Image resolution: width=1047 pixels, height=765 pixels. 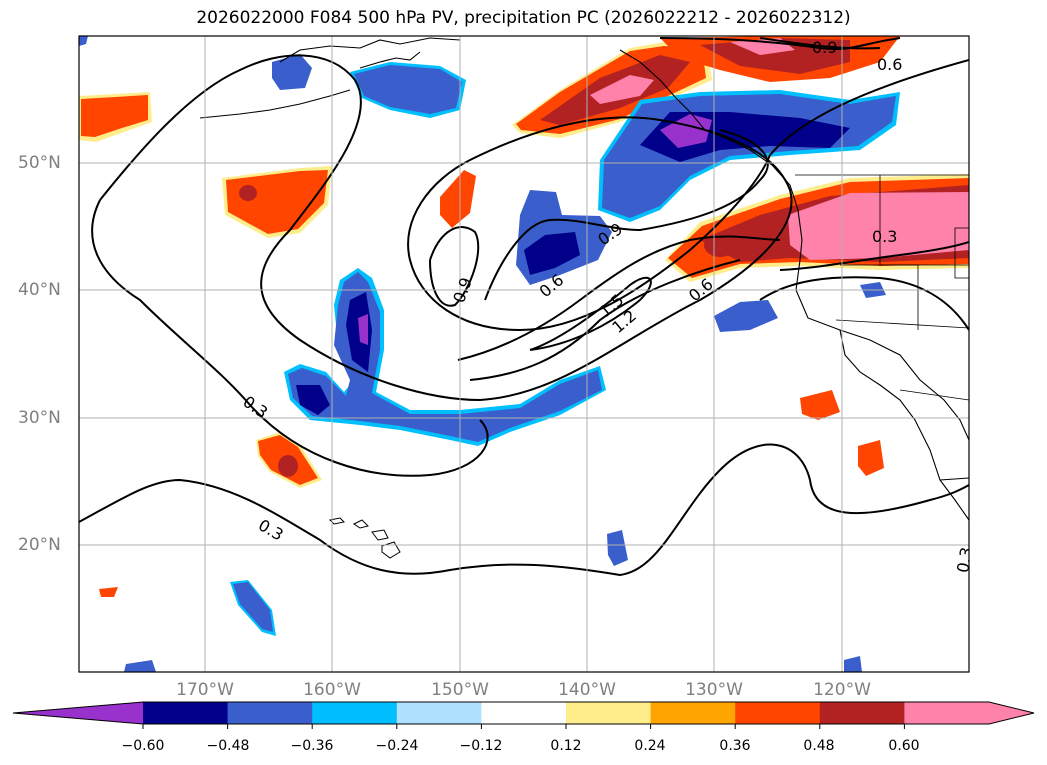 I want to click on lon-label-160w: 160°W, so click(x=332, y=690).